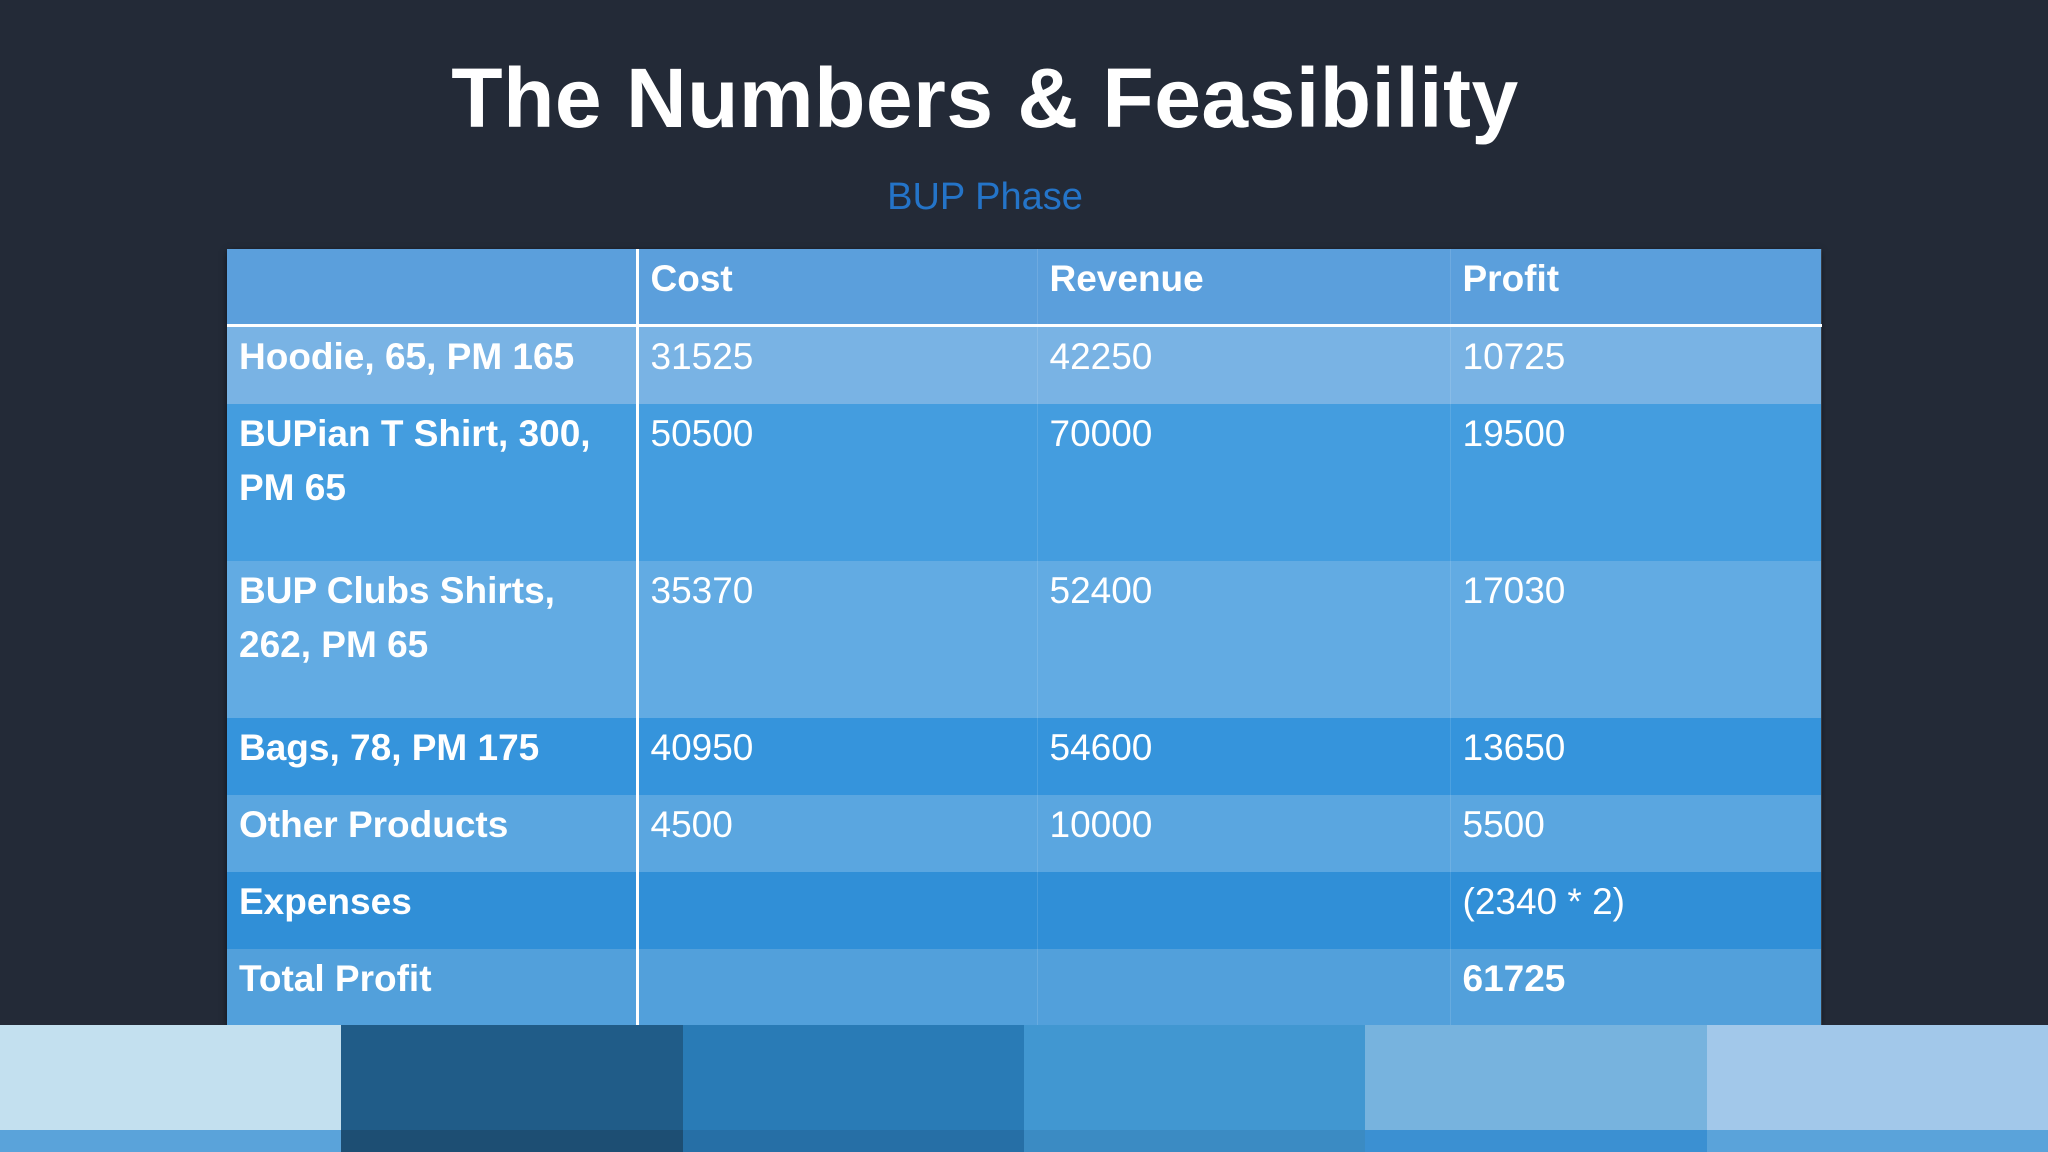  What do you see at coordinates (837, 639) in the screenshot?
I see `cost-cell: 35370` at bounding box center [837, 639].